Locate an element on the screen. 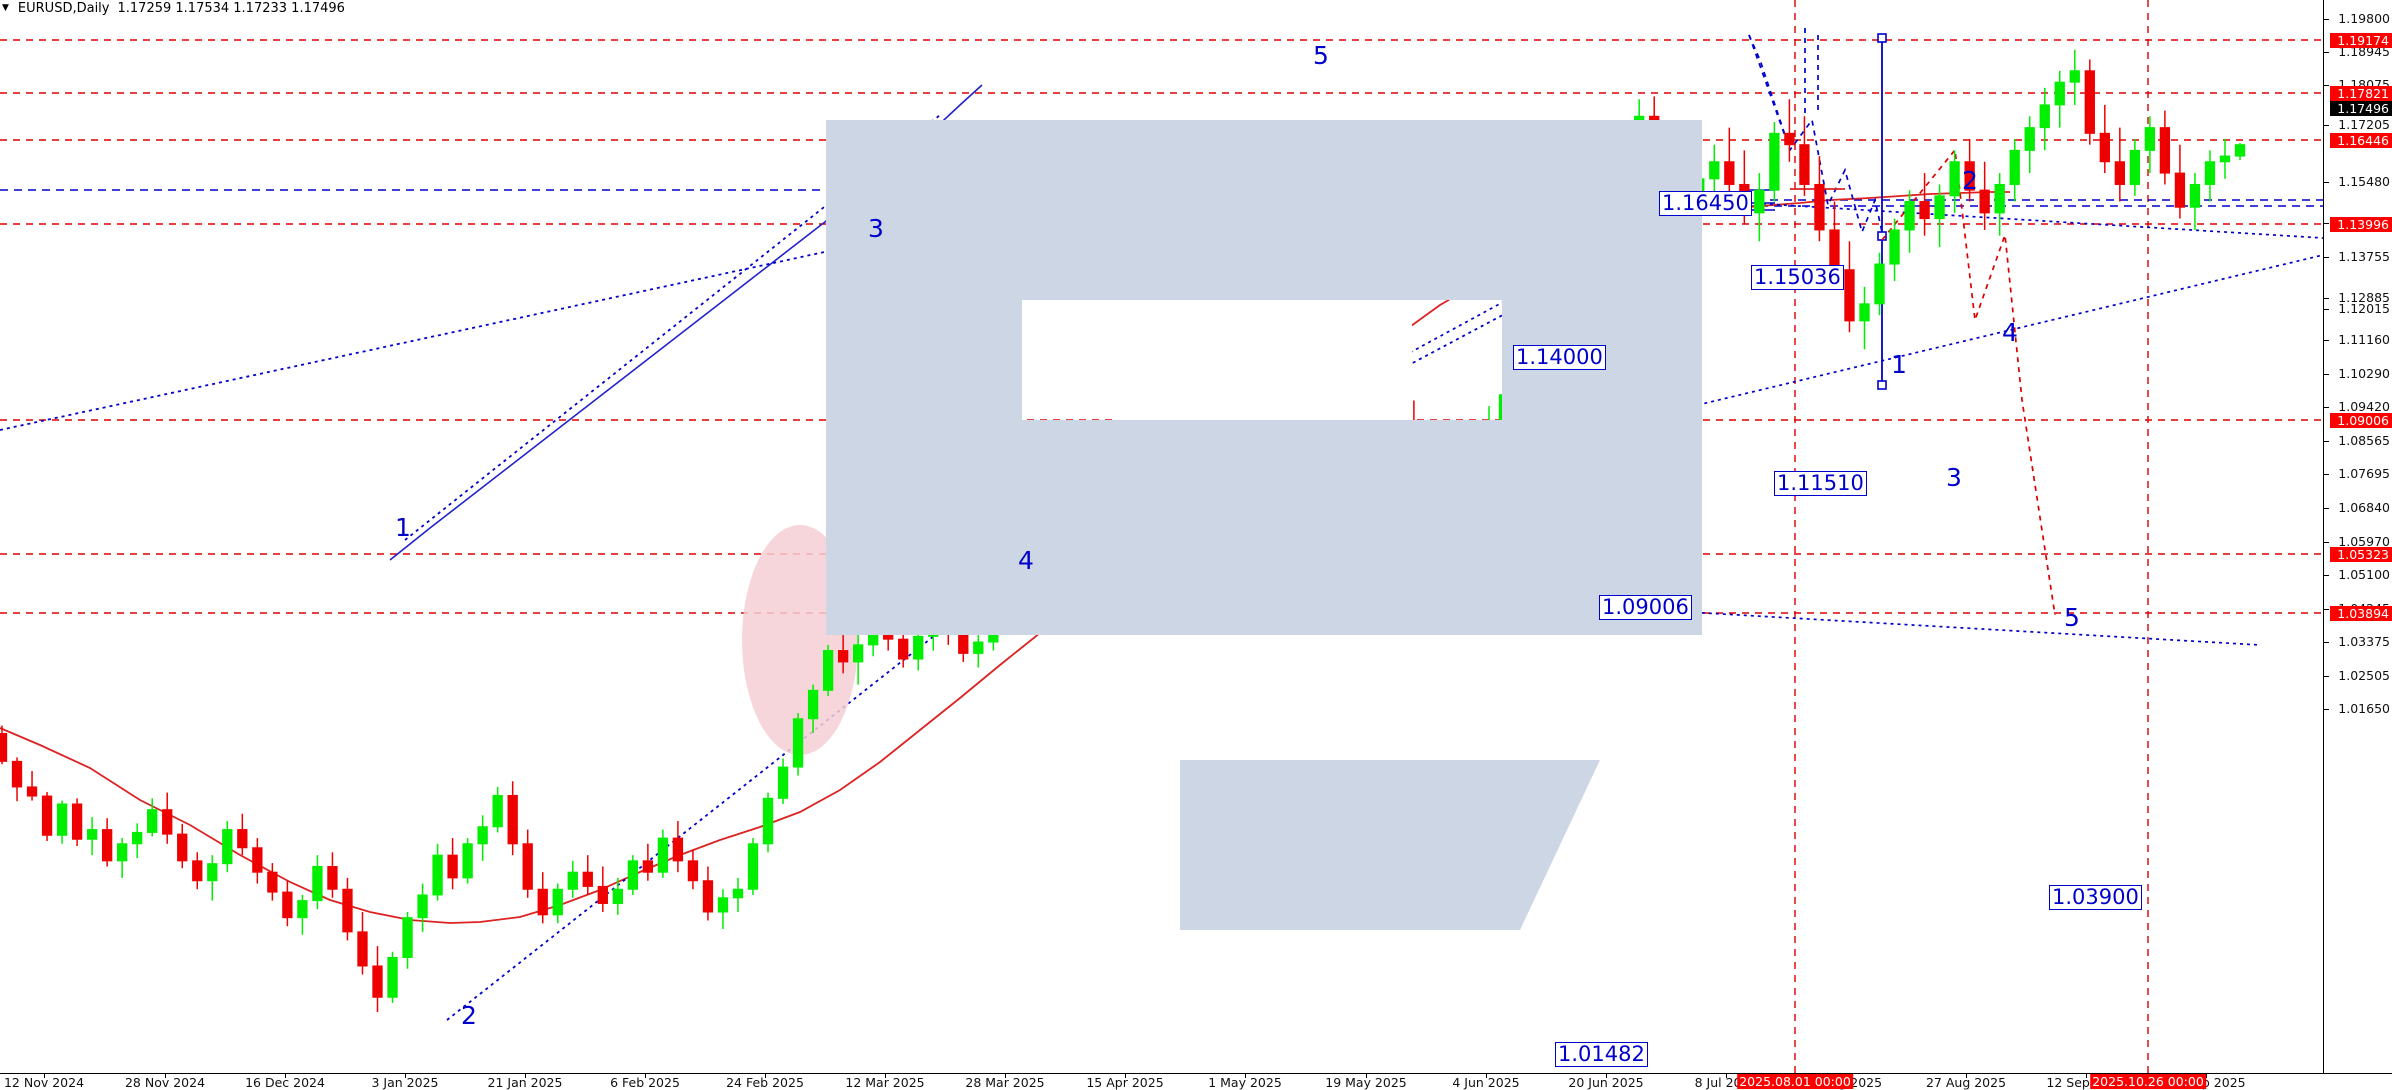 This screenshot has height=1090, width=2392. elliott-wave-label: 1 is located at coordinates (403, 527).